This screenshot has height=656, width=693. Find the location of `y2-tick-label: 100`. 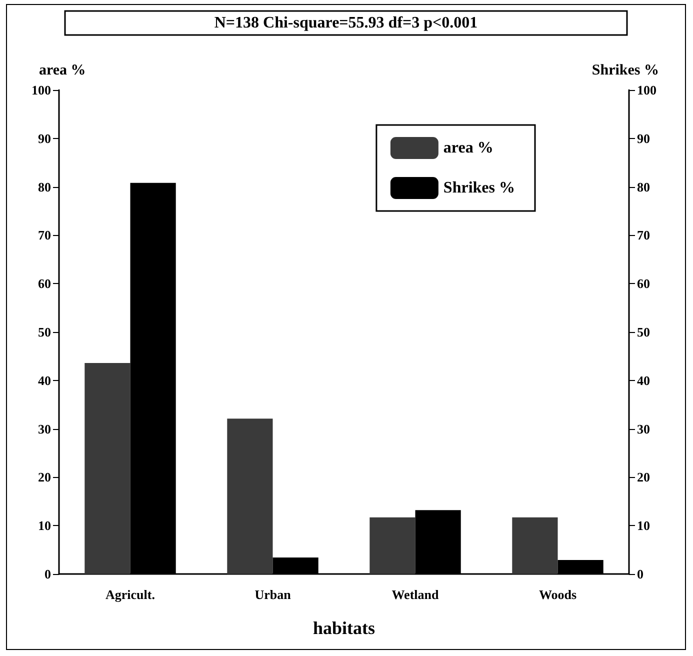

y2-tick-label: 100 is located at coordinates (646, 90).